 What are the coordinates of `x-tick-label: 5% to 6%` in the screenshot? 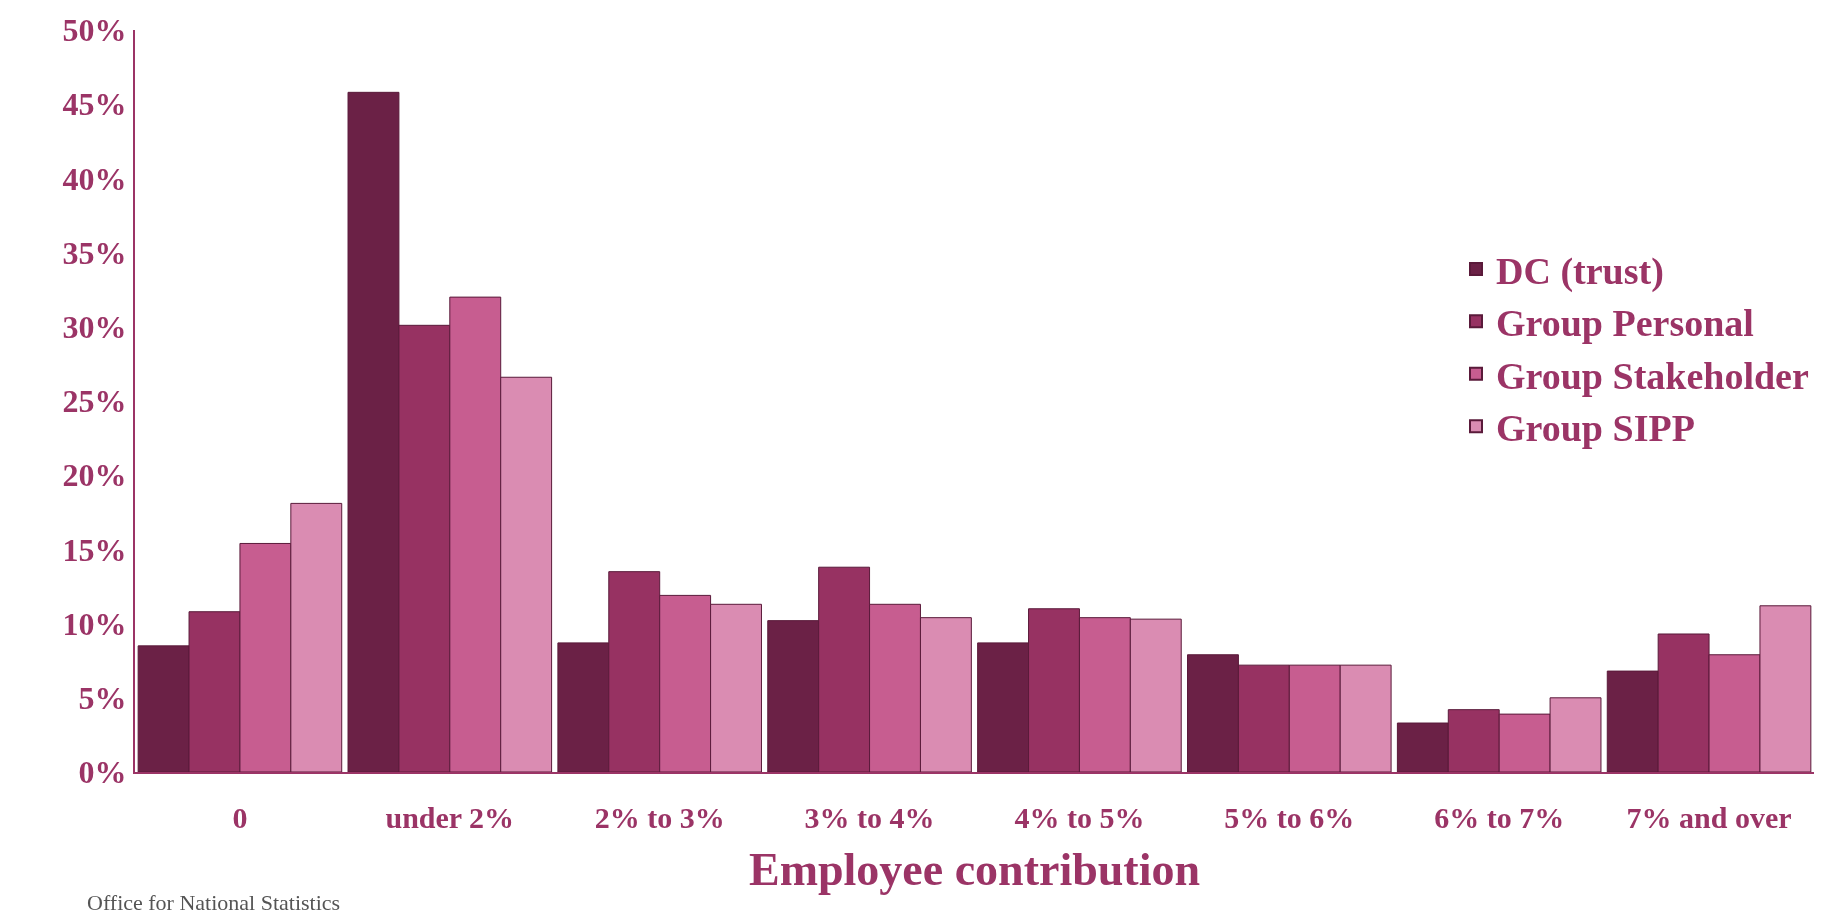 It's located at (1289, 817).